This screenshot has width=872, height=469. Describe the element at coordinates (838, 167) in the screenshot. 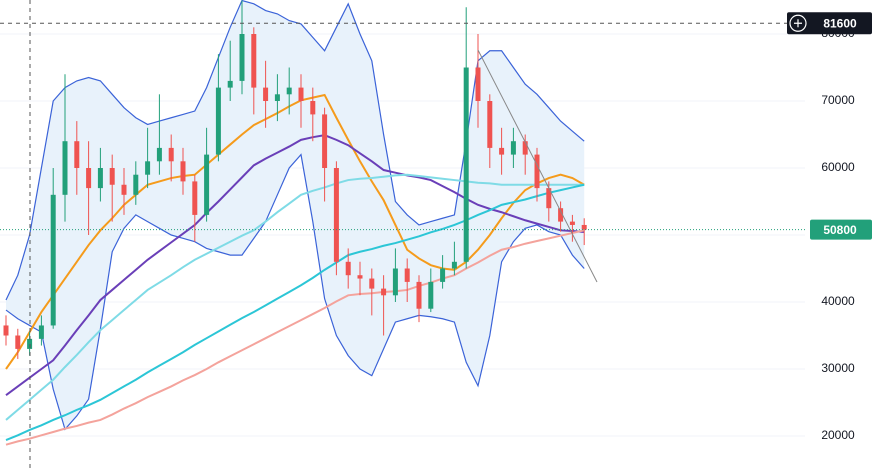

I see `y-tick-label: 60000` at that location.